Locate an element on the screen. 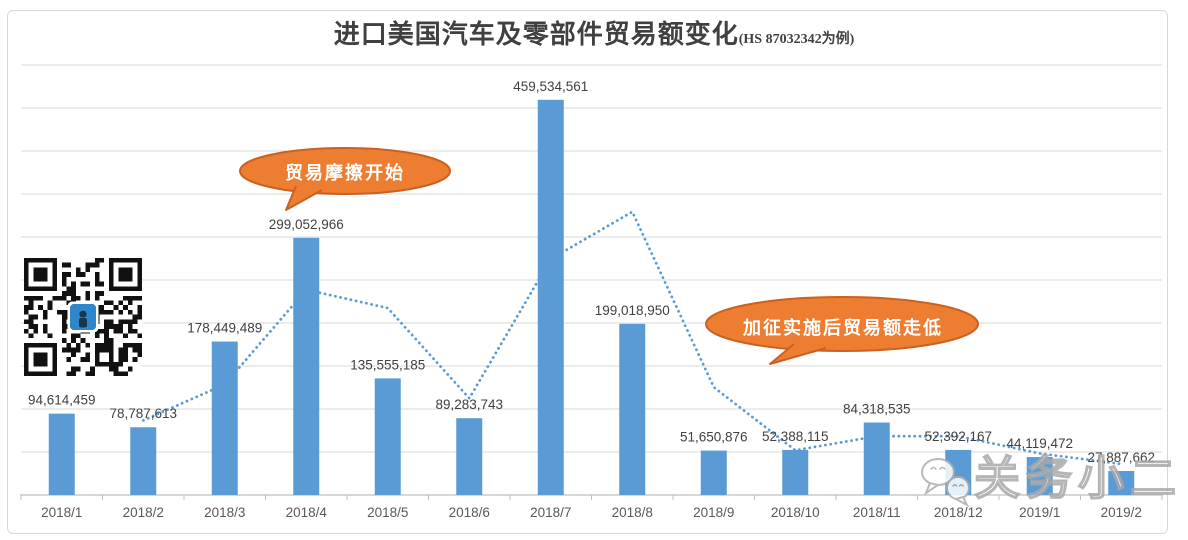  bar-value-label: 52,388,115 is located at coordinates (795, 436).